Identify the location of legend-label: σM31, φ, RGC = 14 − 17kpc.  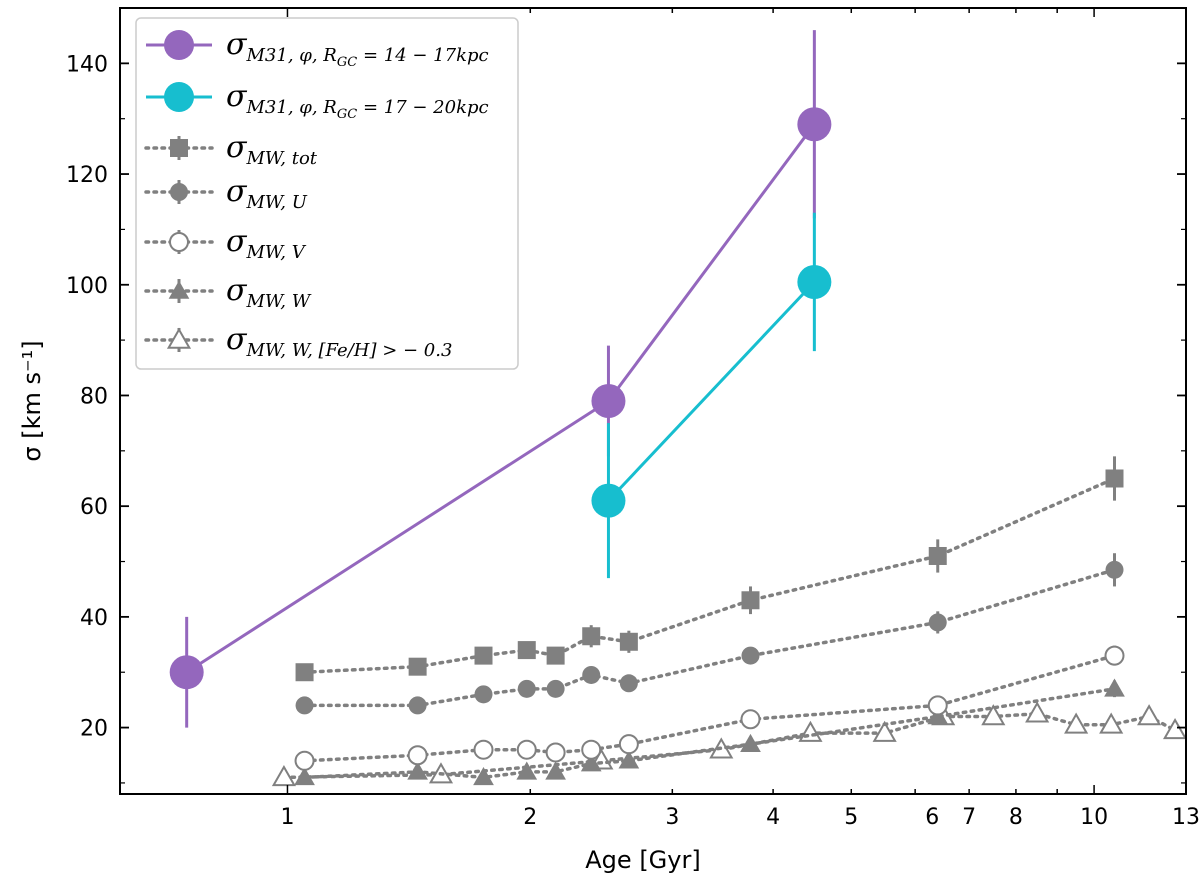
(357, 48).